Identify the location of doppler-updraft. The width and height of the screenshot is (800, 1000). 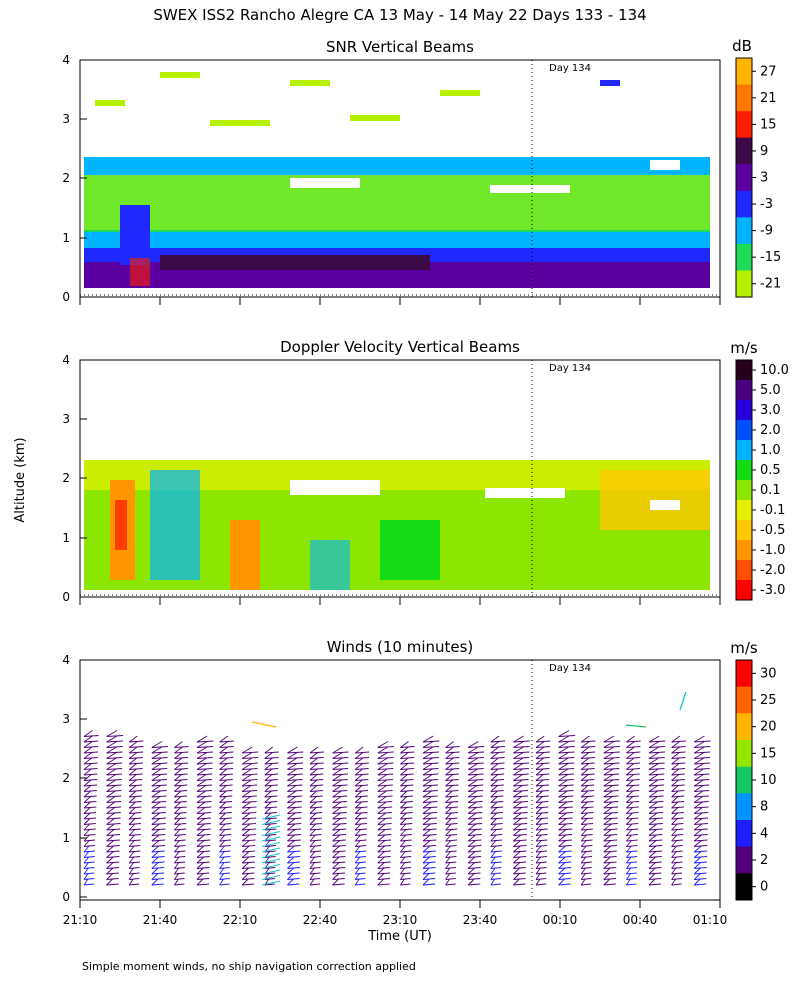
(175, 525).